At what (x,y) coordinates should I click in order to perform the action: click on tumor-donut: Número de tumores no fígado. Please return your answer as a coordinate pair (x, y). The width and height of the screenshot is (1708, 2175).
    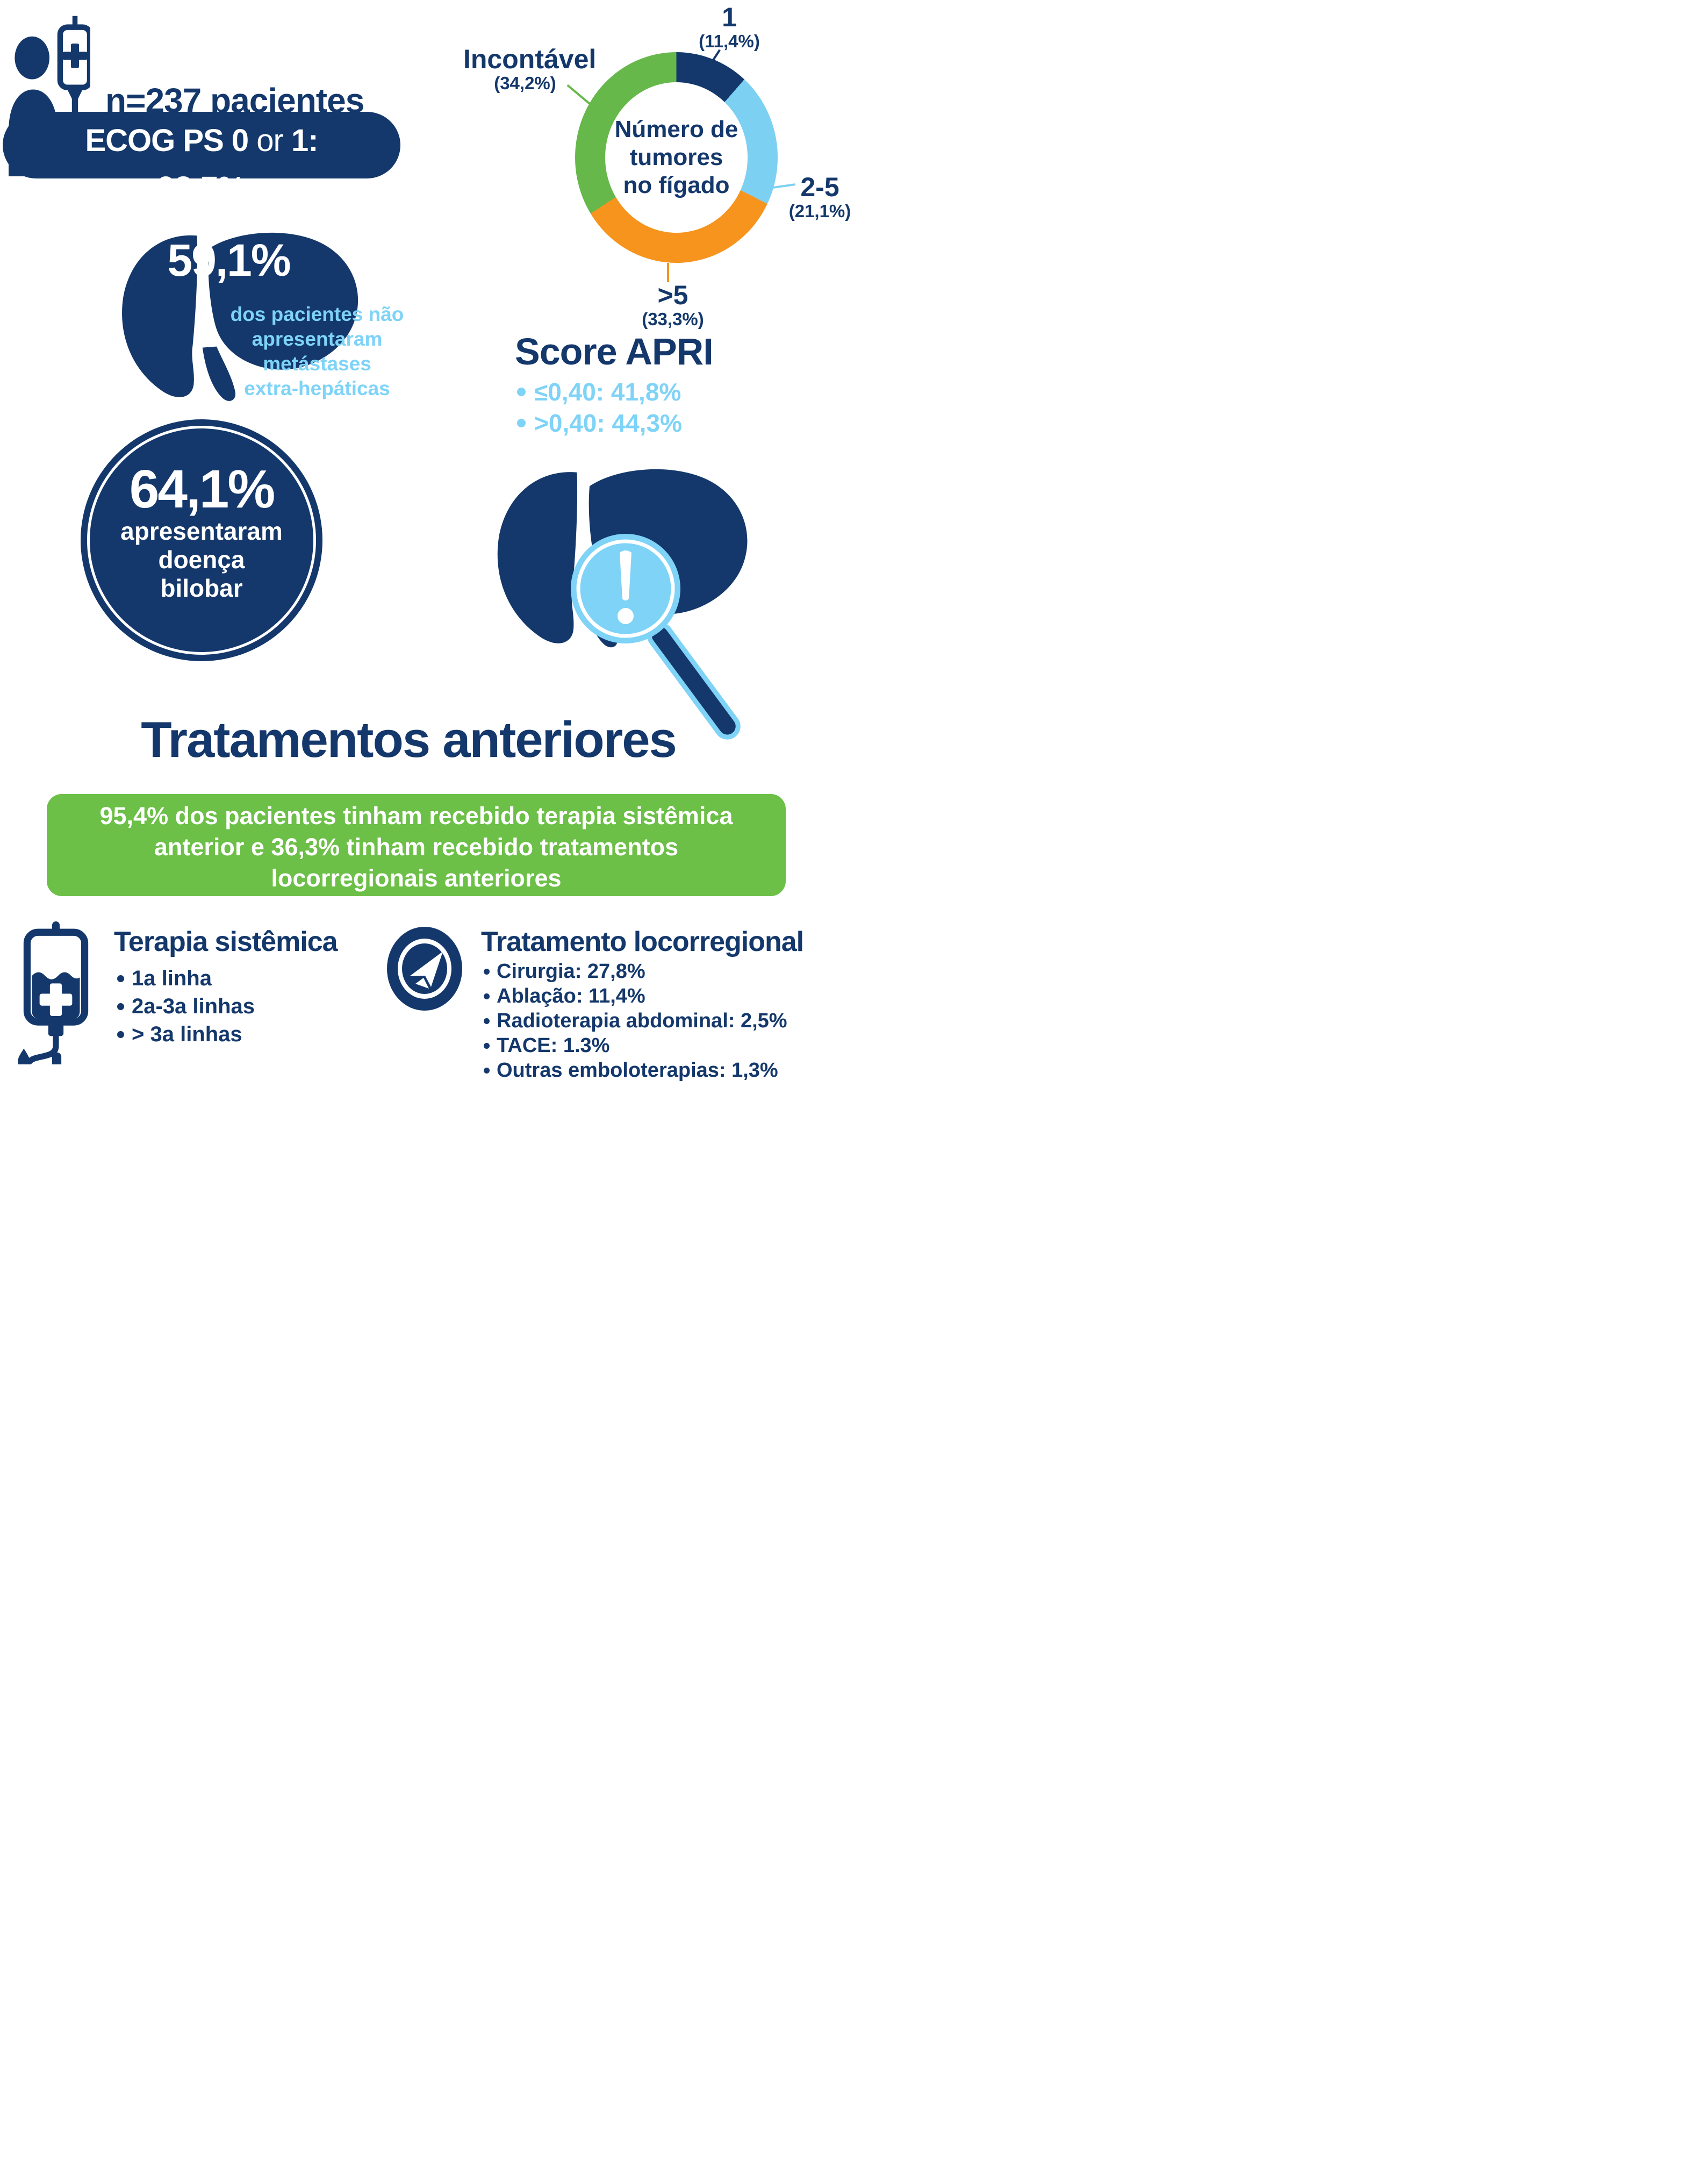
    Looking at the image, I should click on (676, 157).